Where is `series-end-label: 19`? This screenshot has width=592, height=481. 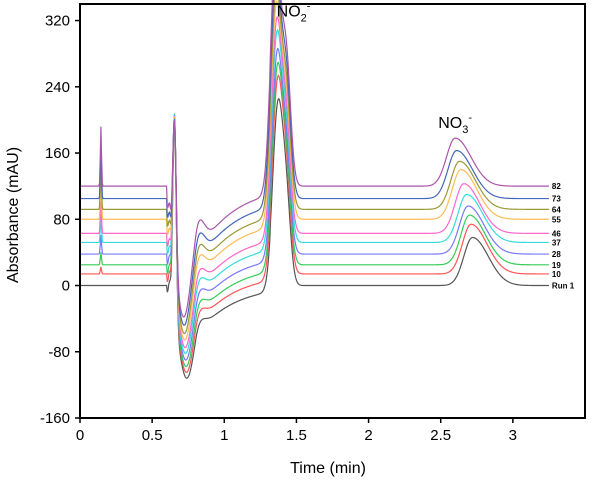 series-end-label: 19 is located at coordinates (556, 265).